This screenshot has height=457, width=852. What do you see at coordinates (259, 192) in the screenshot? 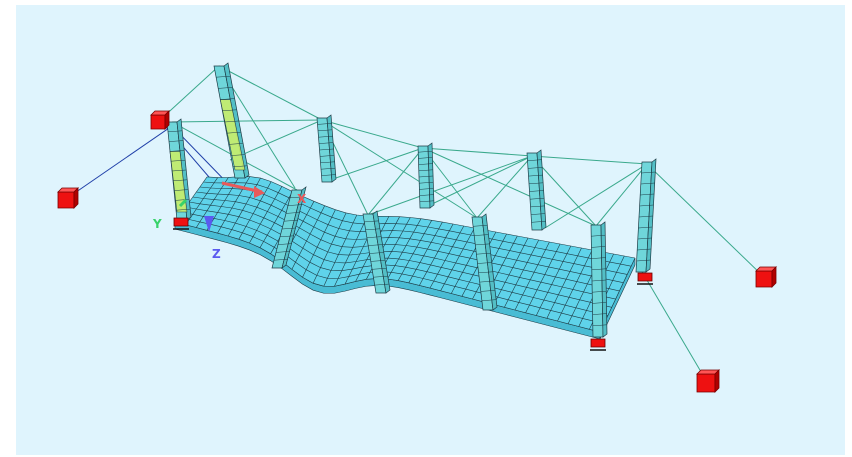
I see `x-axis-head` at bounding box center [259, 192].